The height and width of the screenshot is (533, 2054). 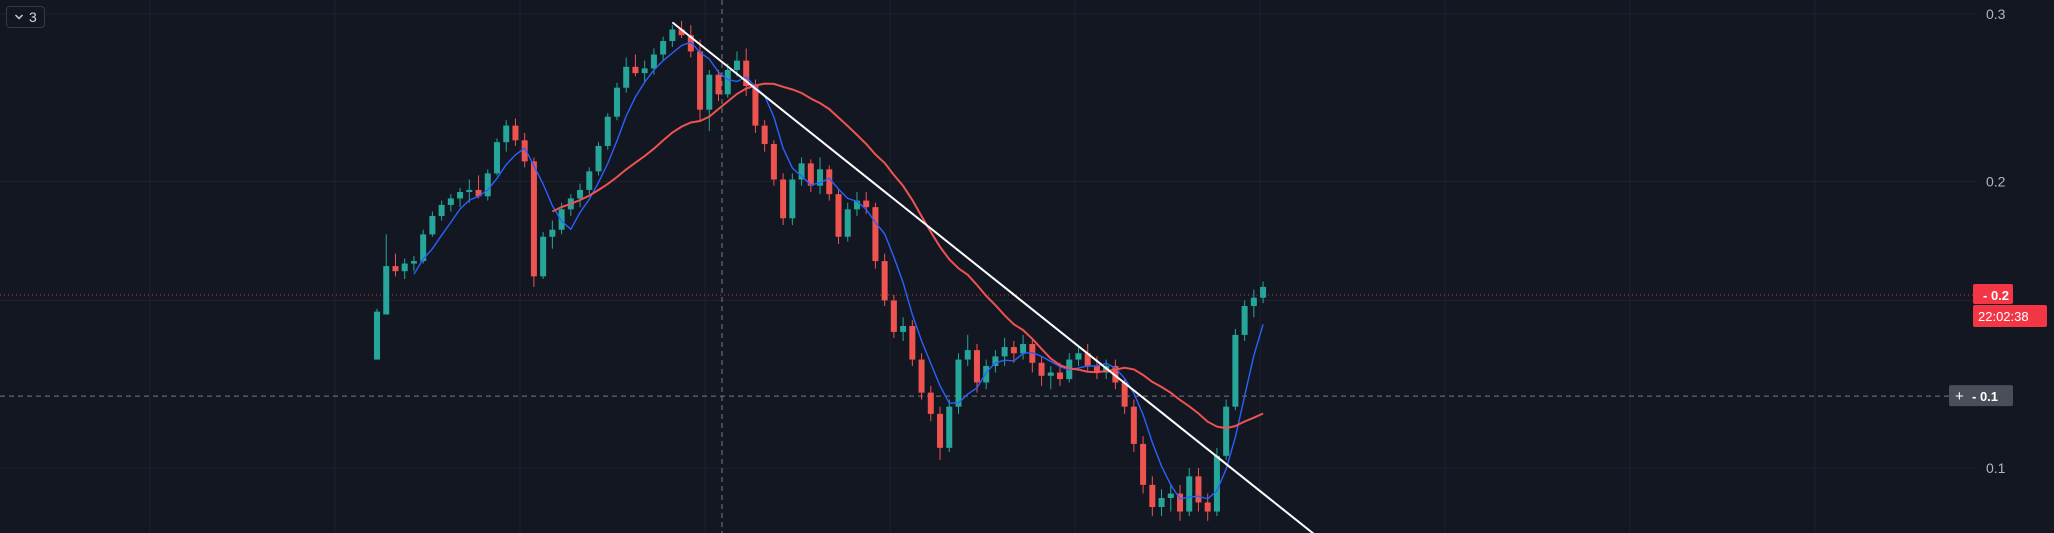 I want to click on legend-toggle-button: 3, so click(x=25, y=17).